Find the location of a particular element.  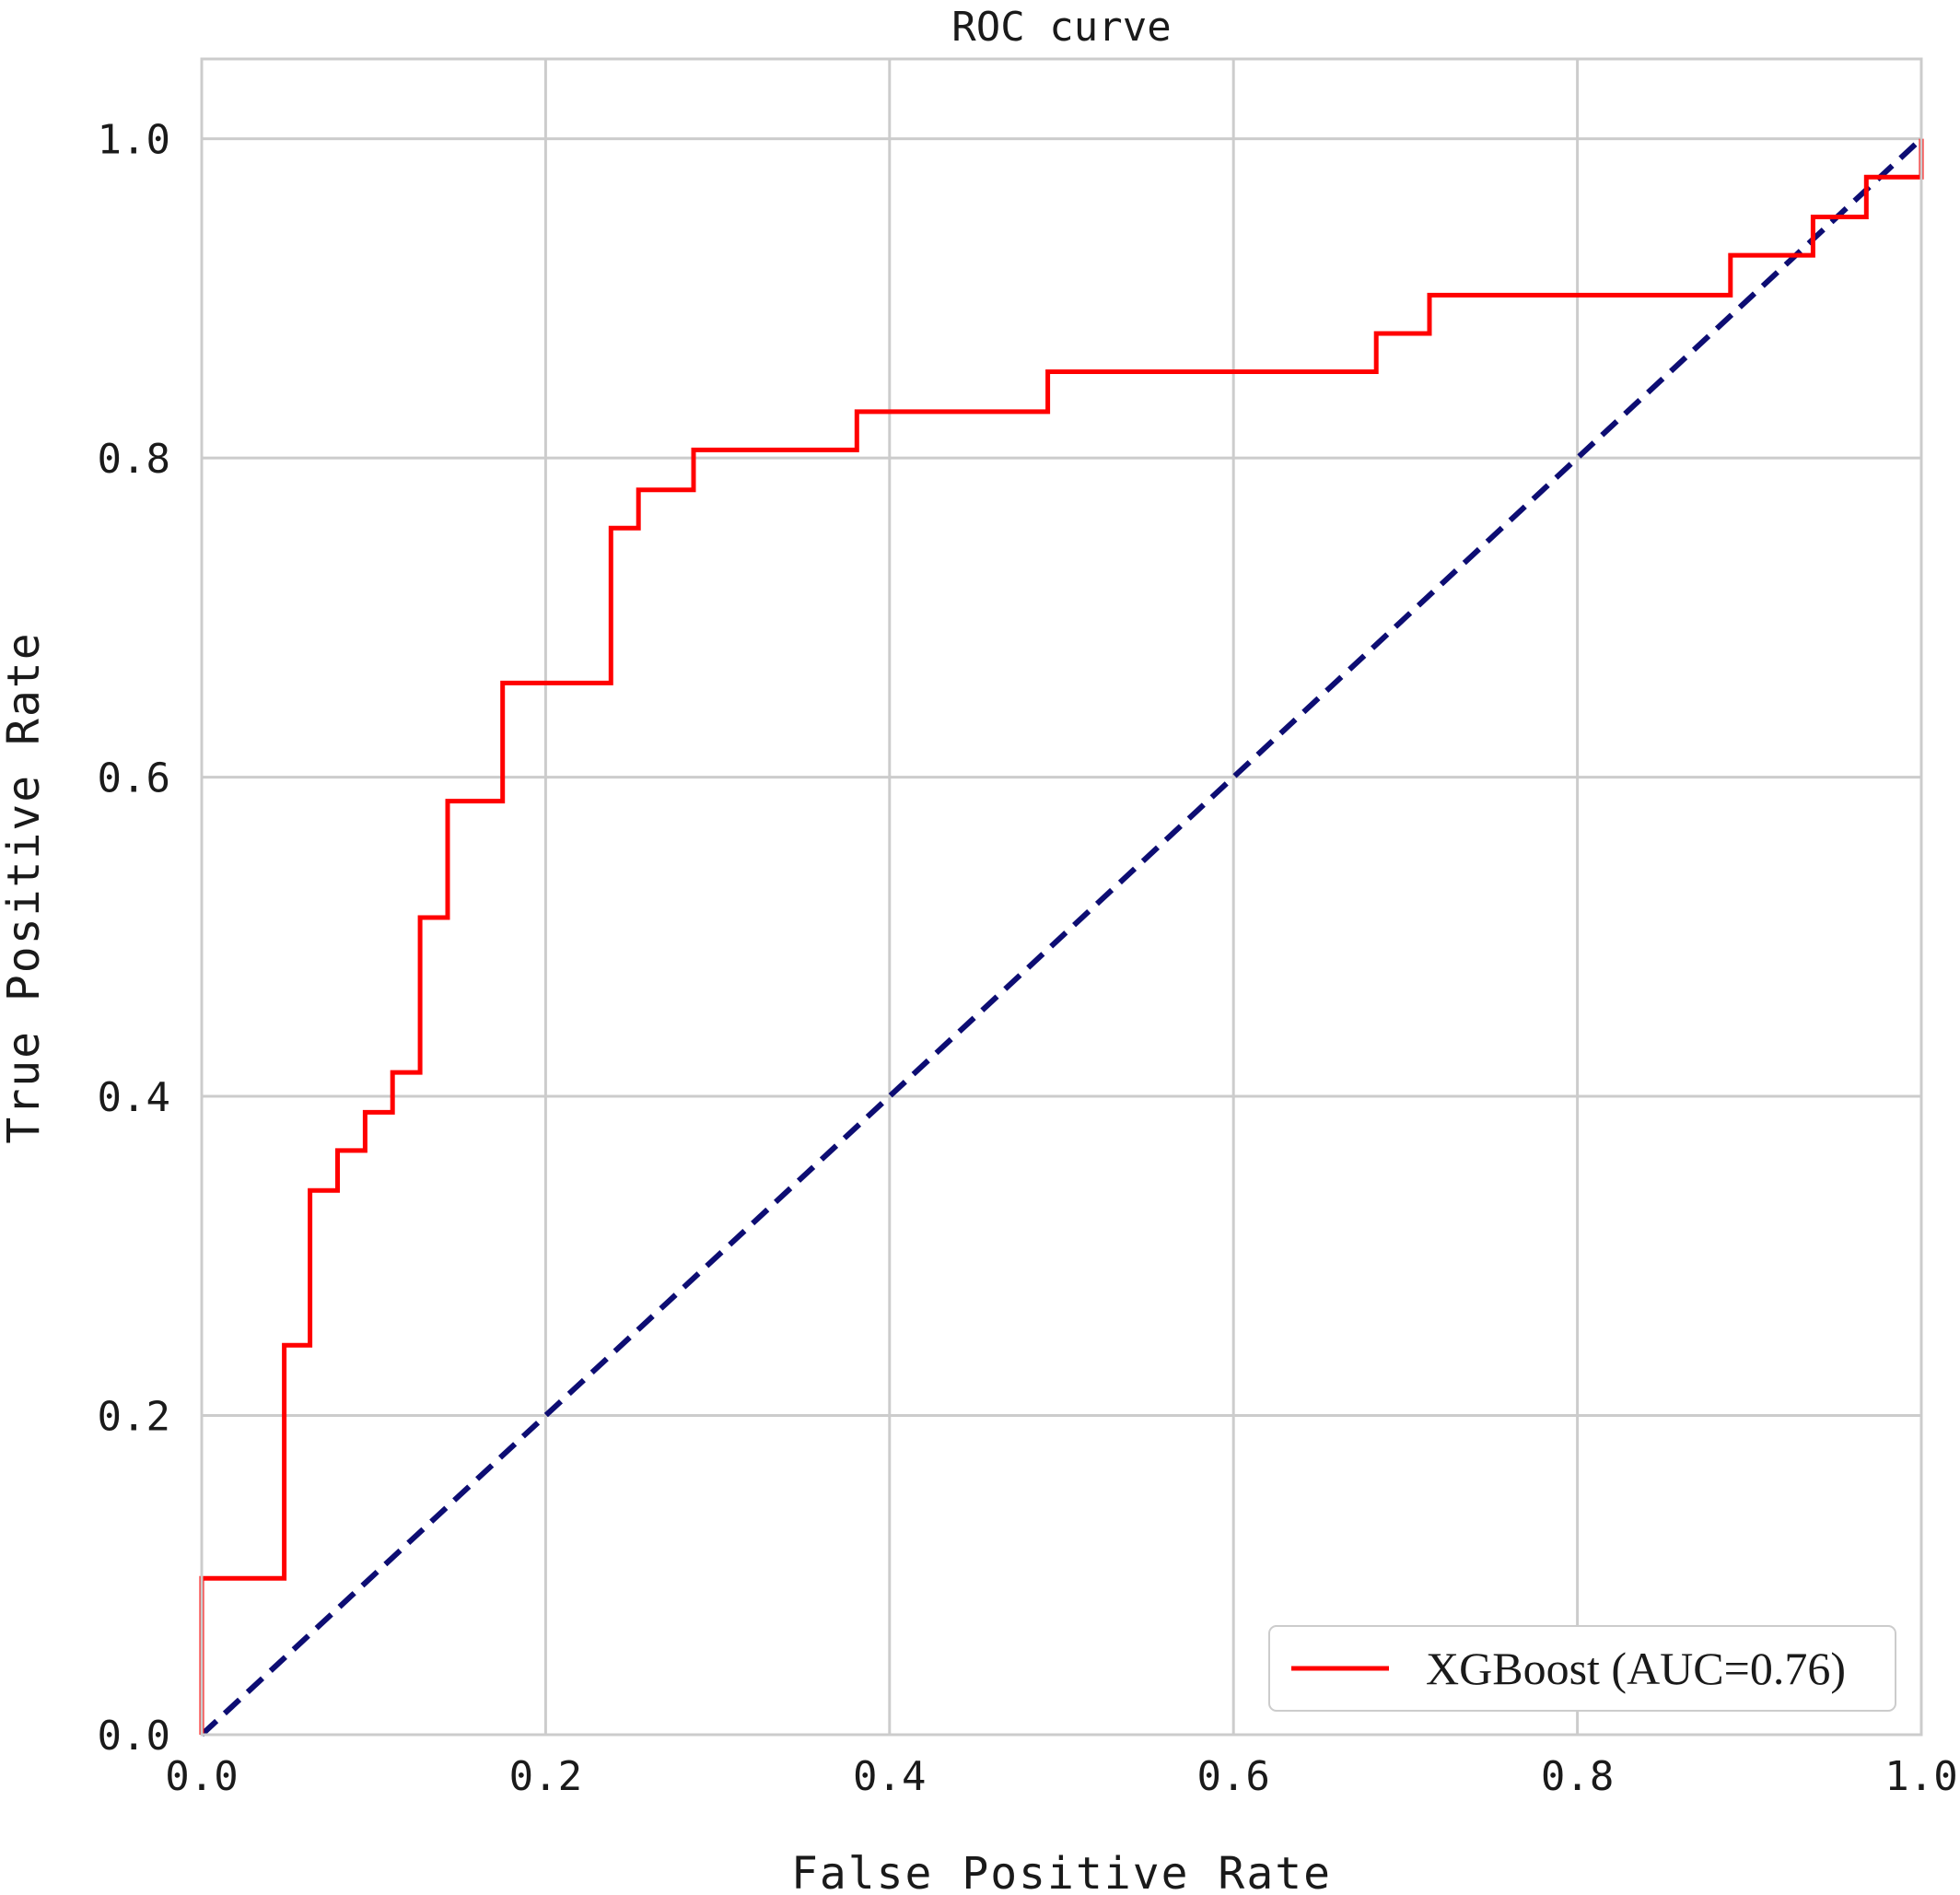

legend-label-xgboost: XGBoost (AUC=0.76) is located at coordinates (1636, 1668).